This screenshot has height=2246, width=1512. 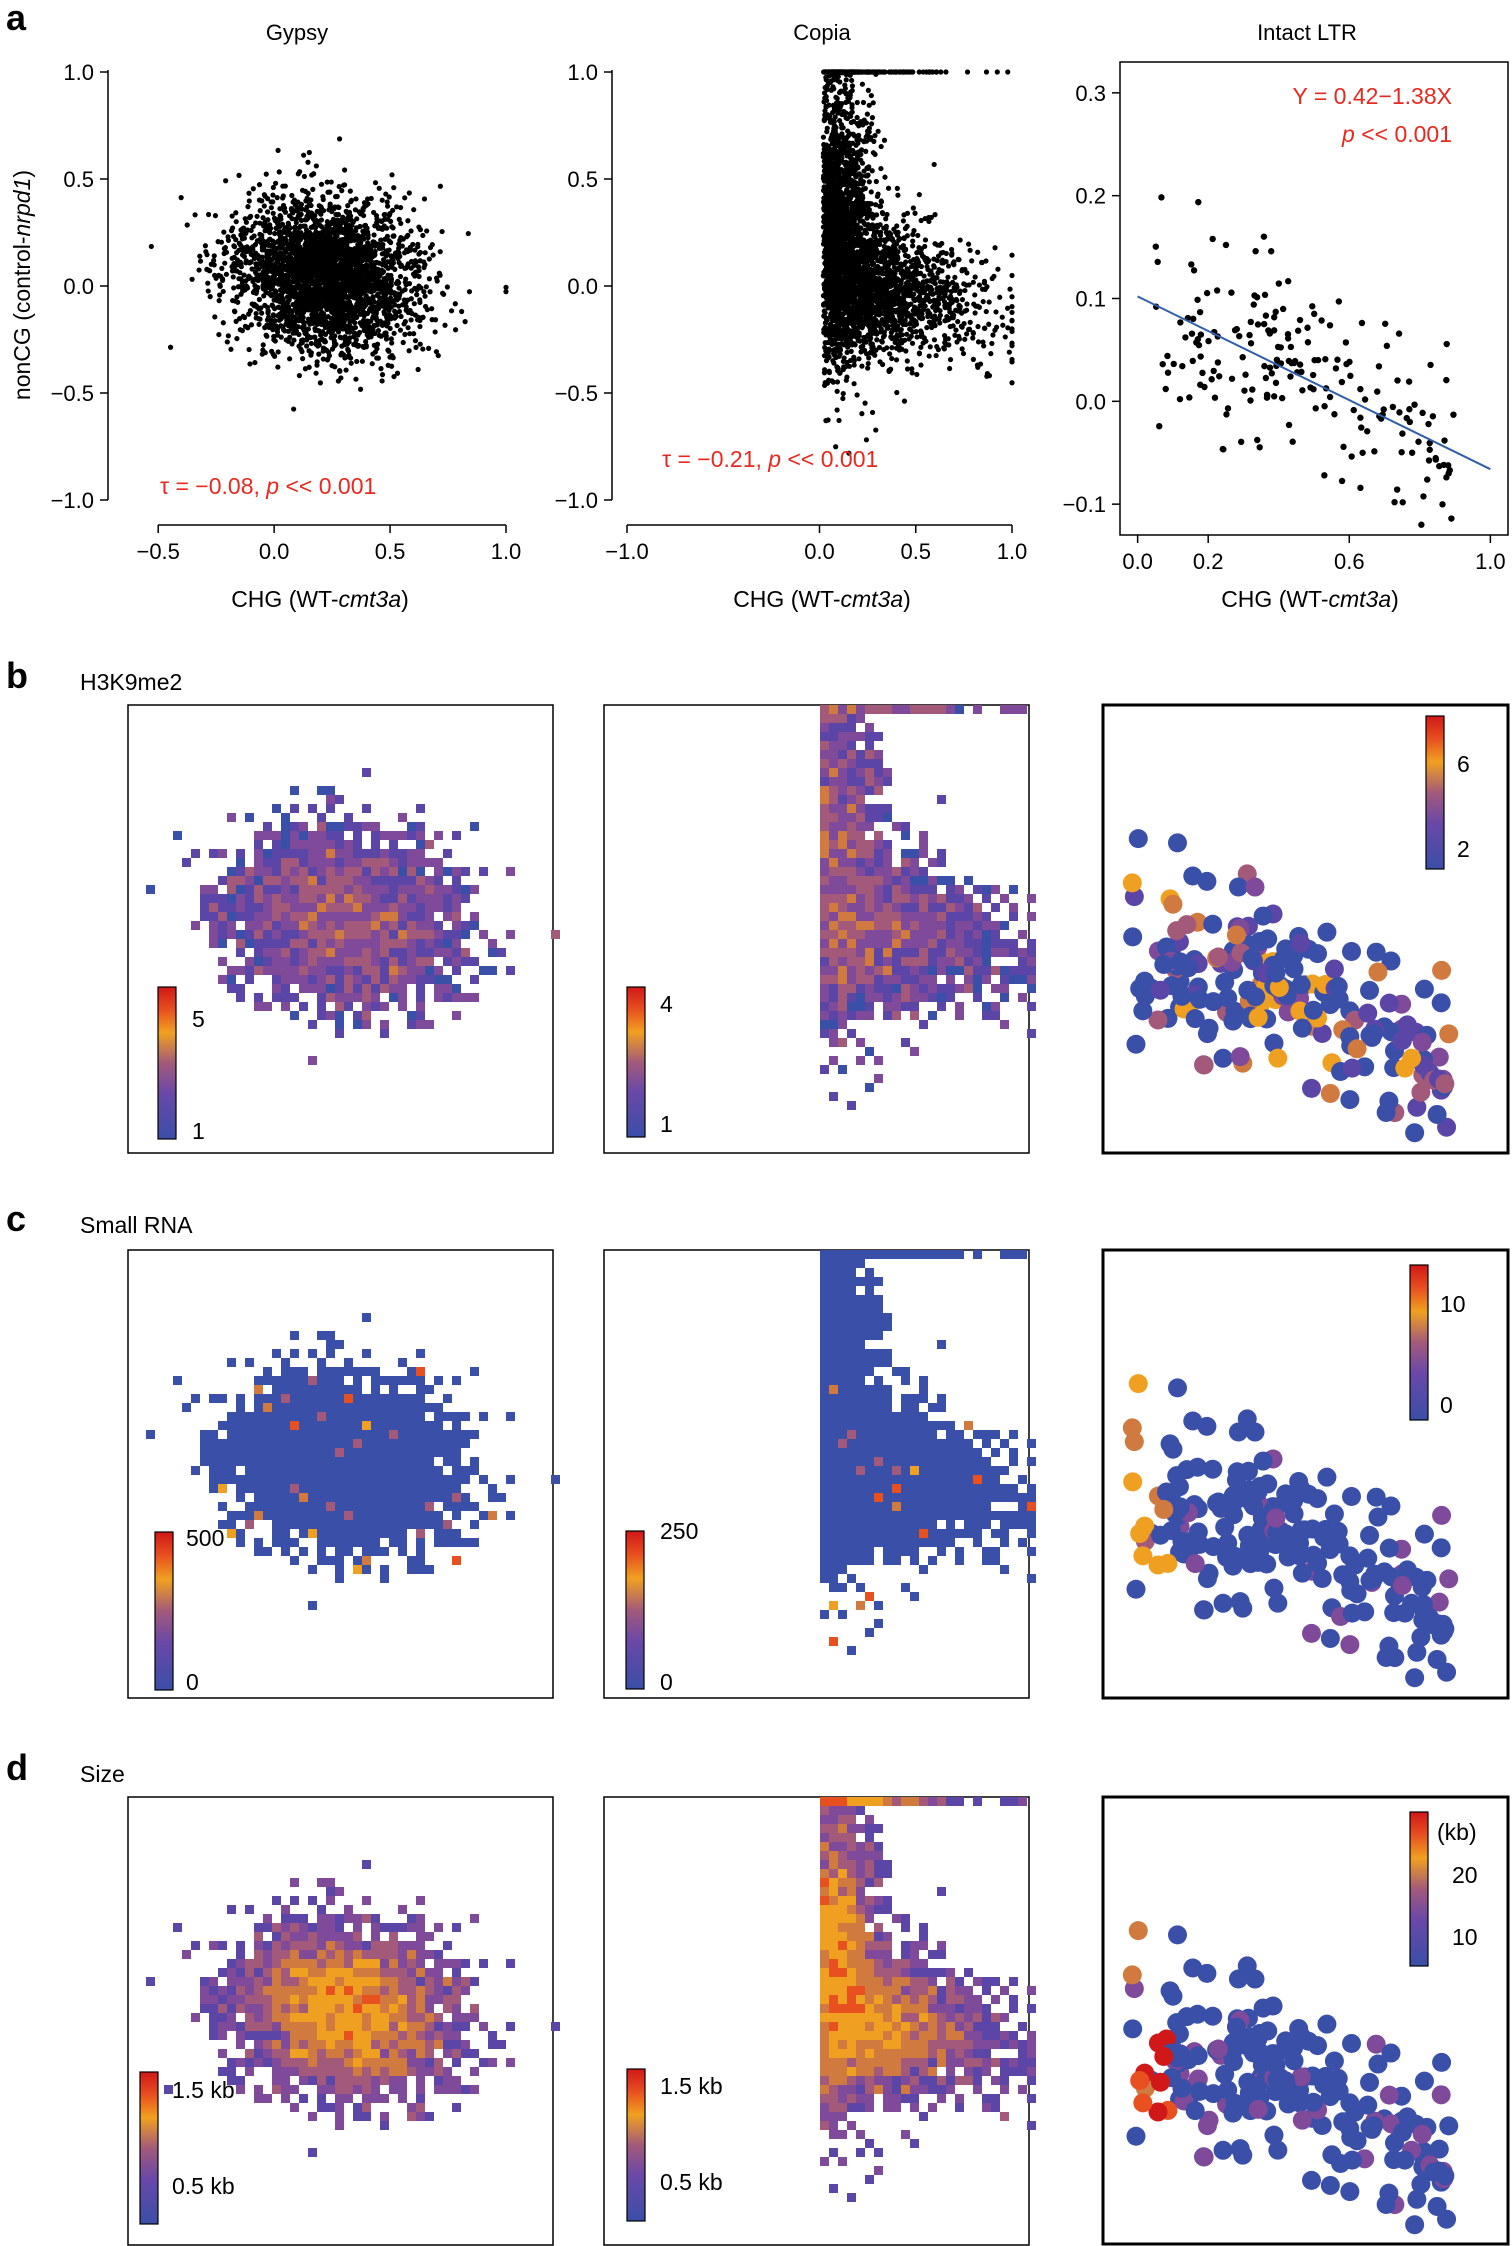 I want to click on gypsy-y-ticks: 1.00.50.0−0.5−1.0, so click(x=79, y=286).